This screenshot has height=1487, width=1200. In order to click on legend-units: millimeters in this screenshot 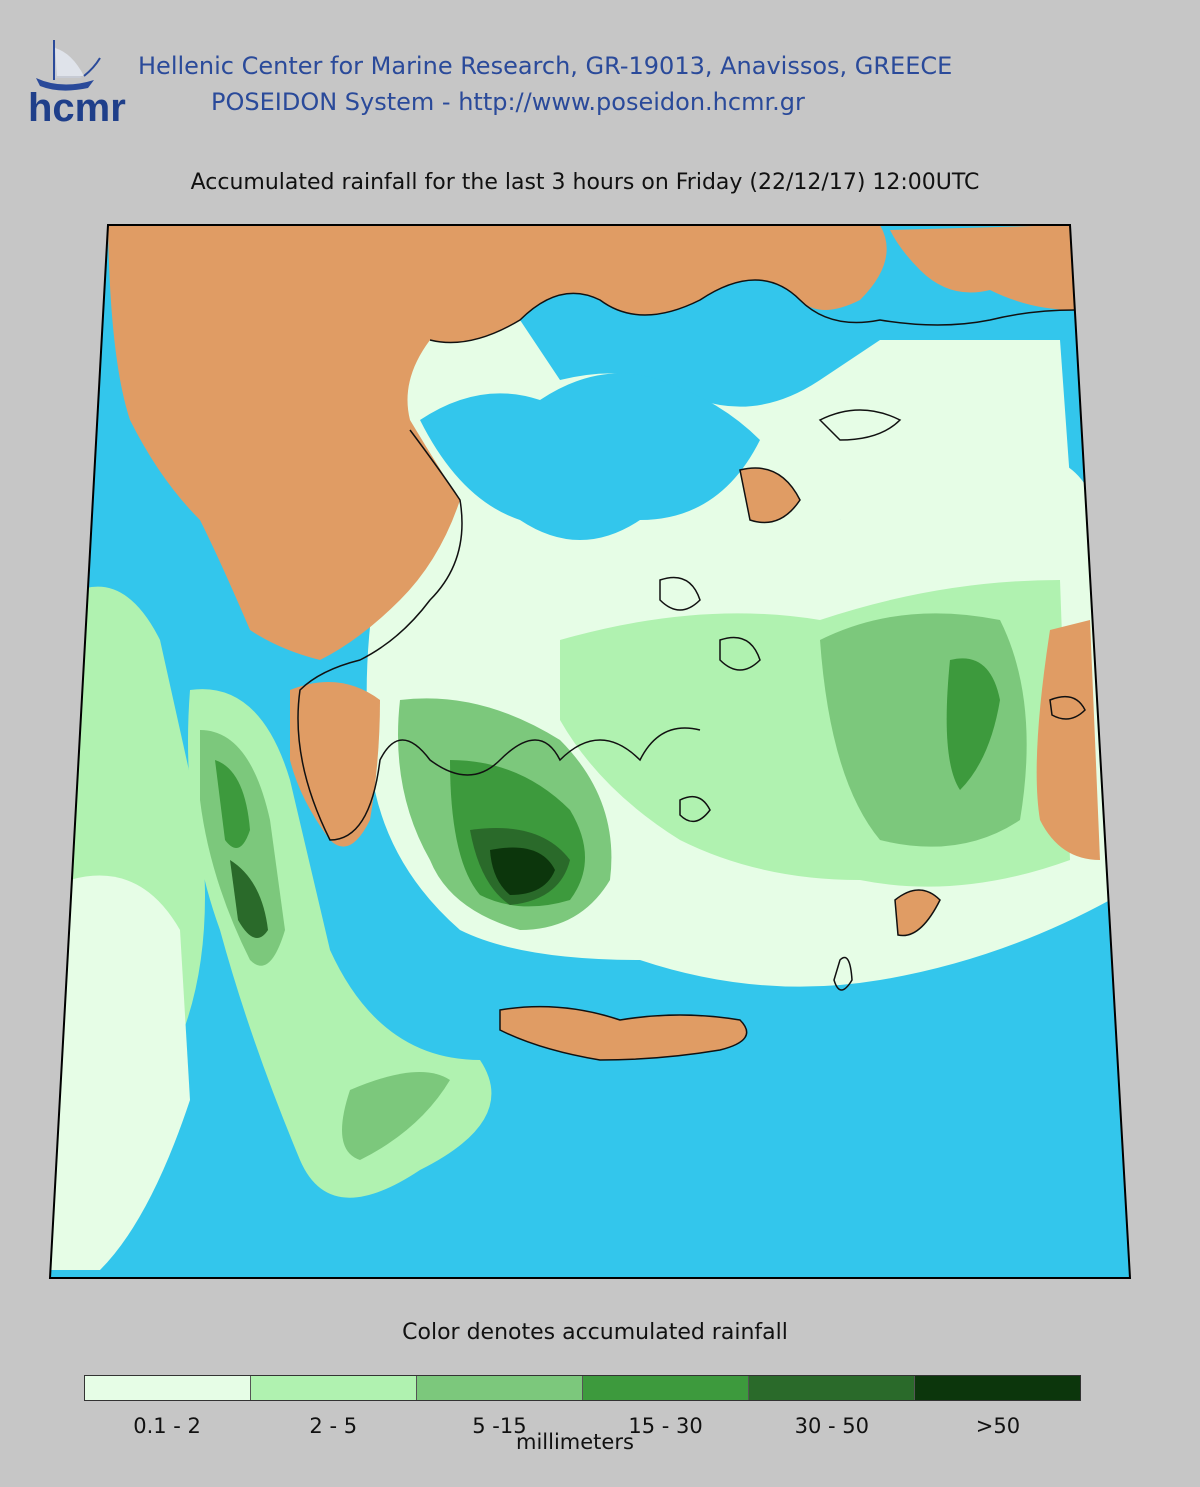, I will do `click(575, 1442)`.